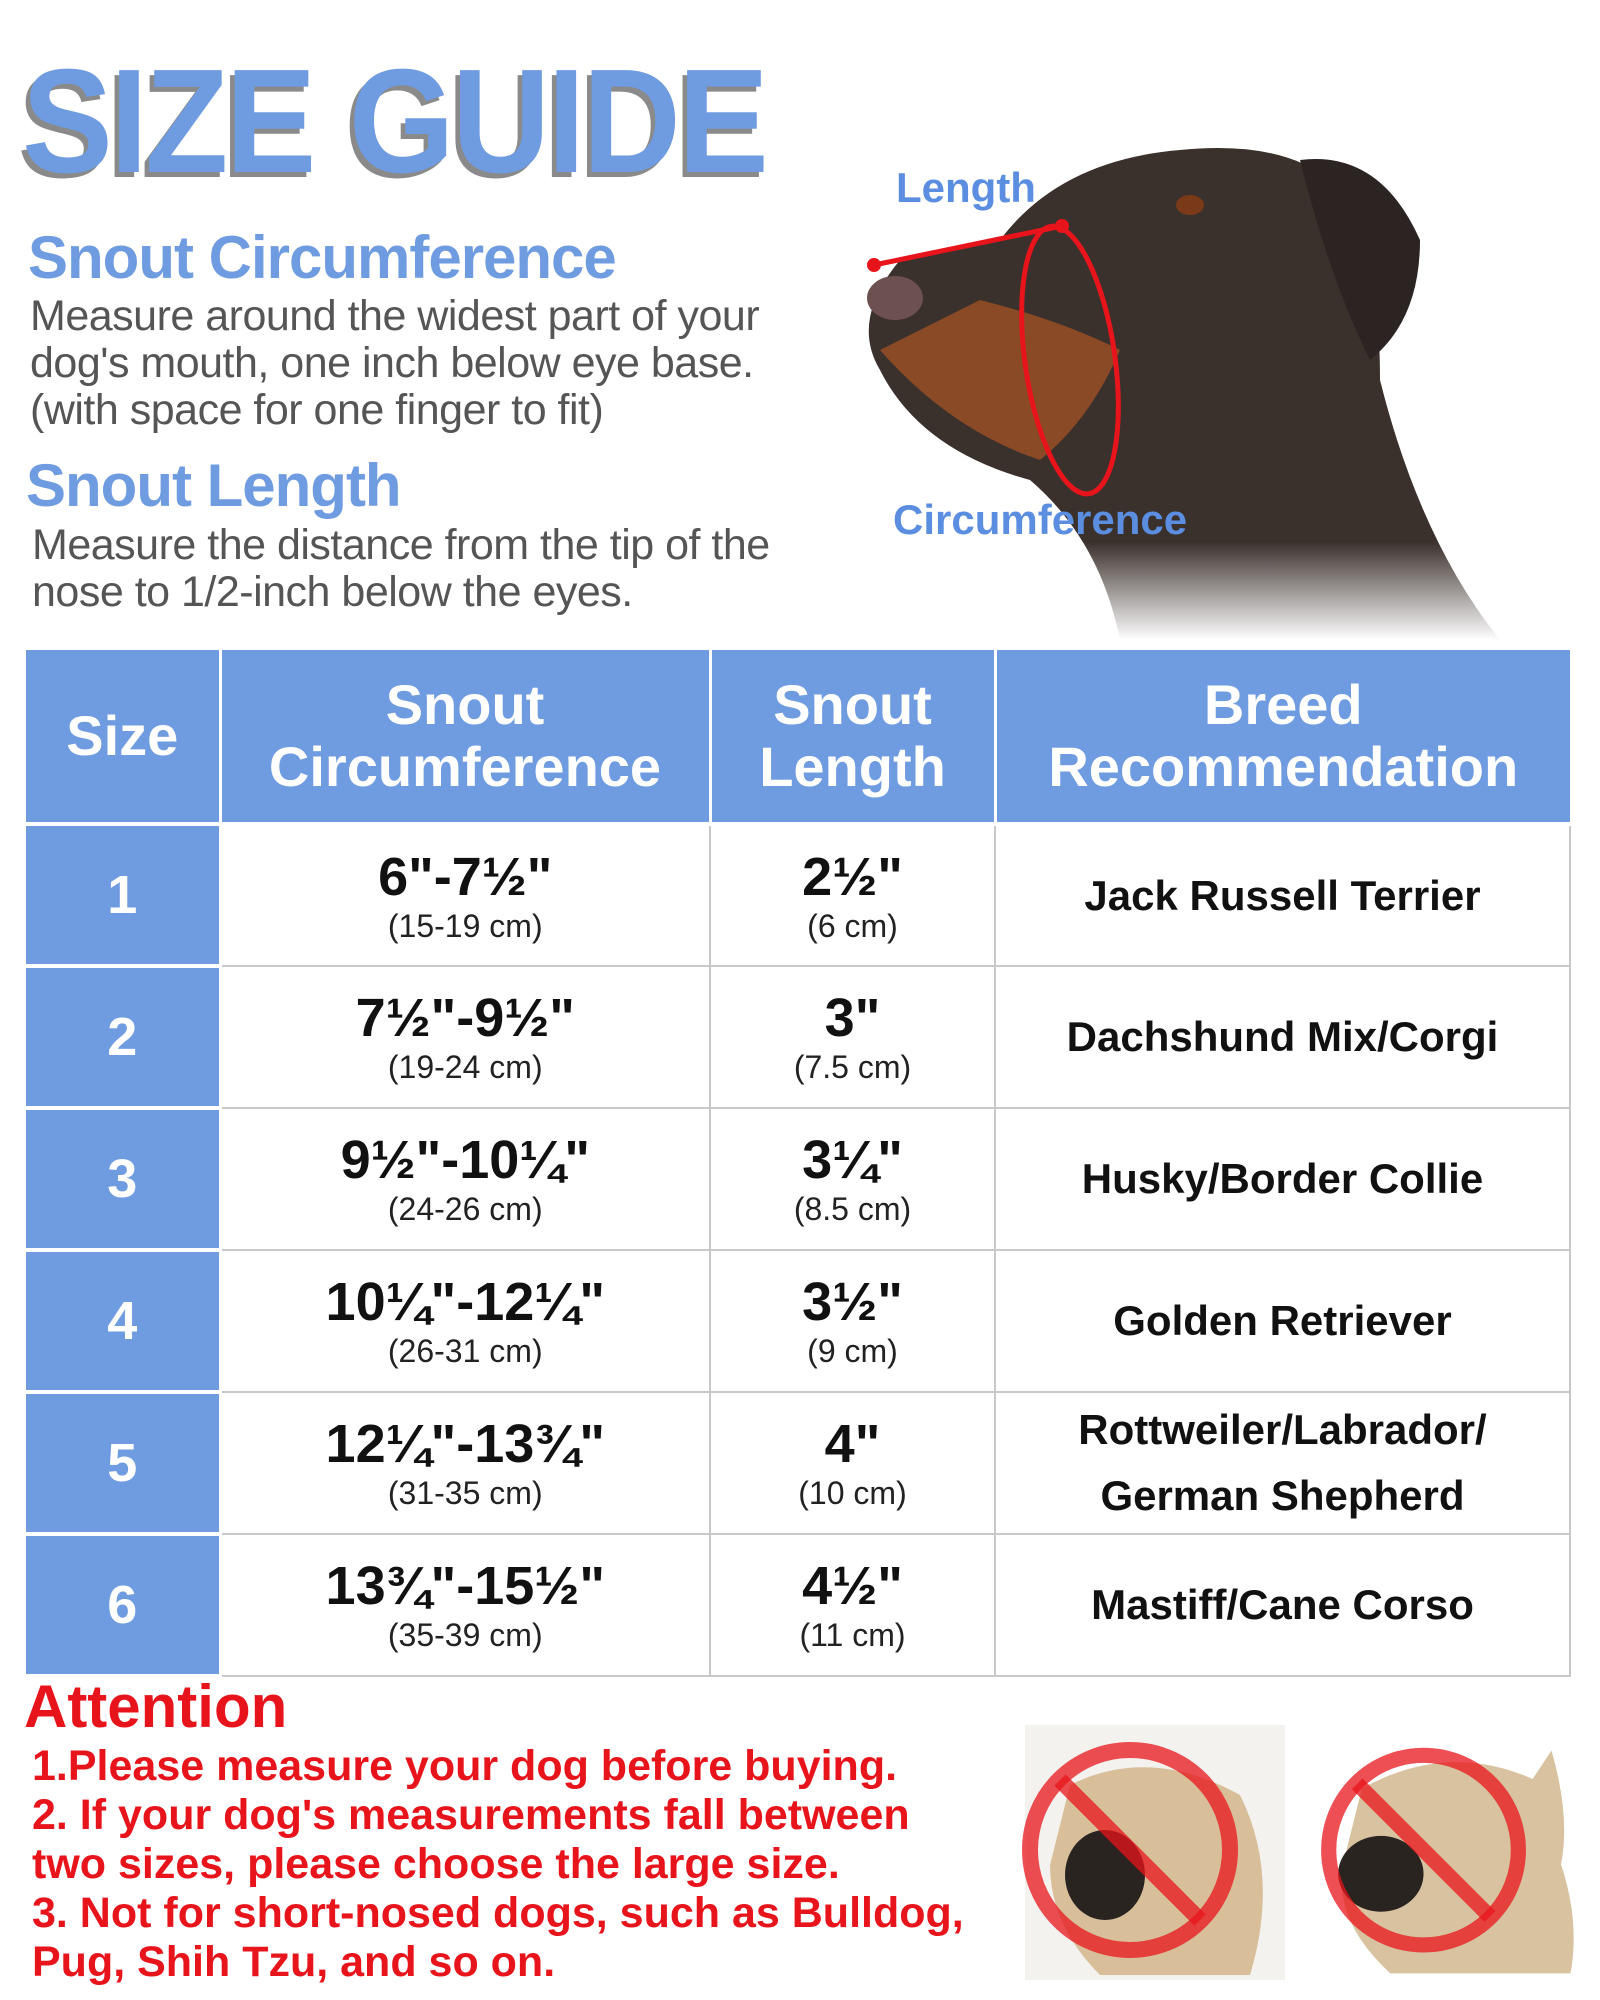  I want to click on circumference-cm: (15-19 cm), so click(465, 925).